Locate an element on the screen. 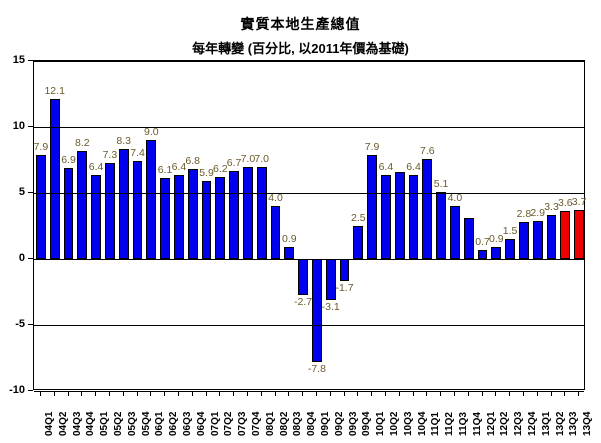 This screenshot has width=601, height=443. x-tick-label: 07Q2 is located at coordinates (229, 423).